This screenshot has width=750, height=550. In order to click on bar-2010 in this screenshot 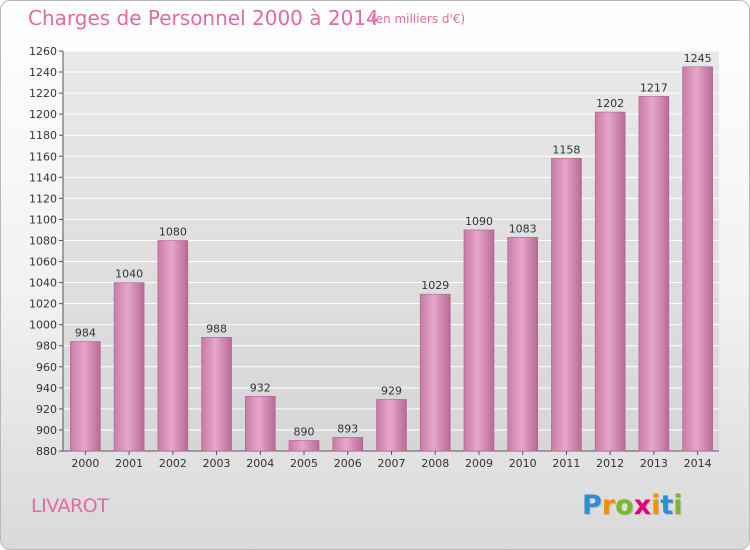, I will do `click(523, 344)`.